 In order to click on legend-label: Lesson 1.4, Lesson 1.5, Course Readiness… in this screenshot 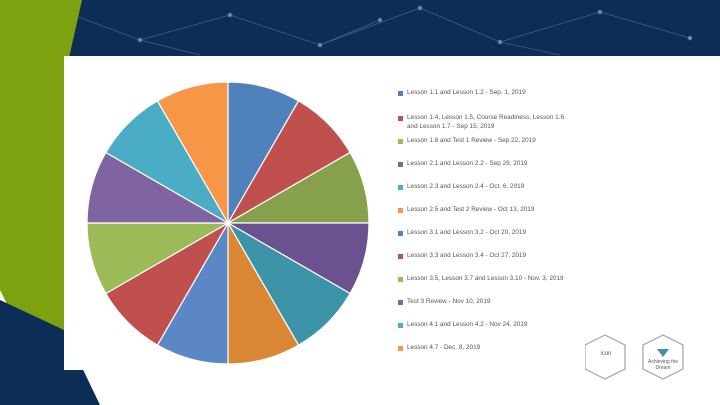, I will do `click(486, 122)`.